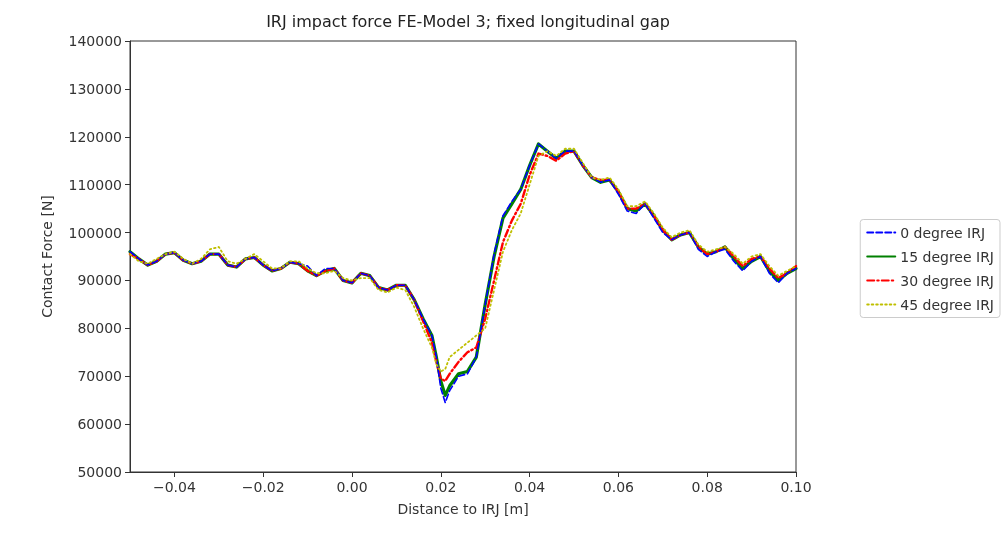 The width and height of the screenshot is (1002, 537). What do you see at coordinates (352, 487) in the screenshot?
I see `x-tick-label: 0.00` at bounding box center [352, 487].